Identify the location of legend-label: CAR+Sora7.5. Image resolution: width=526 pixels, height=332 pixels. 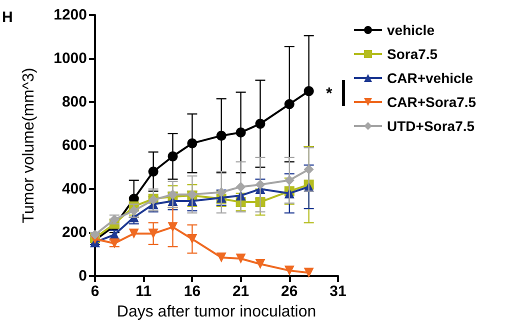
(431, 102).